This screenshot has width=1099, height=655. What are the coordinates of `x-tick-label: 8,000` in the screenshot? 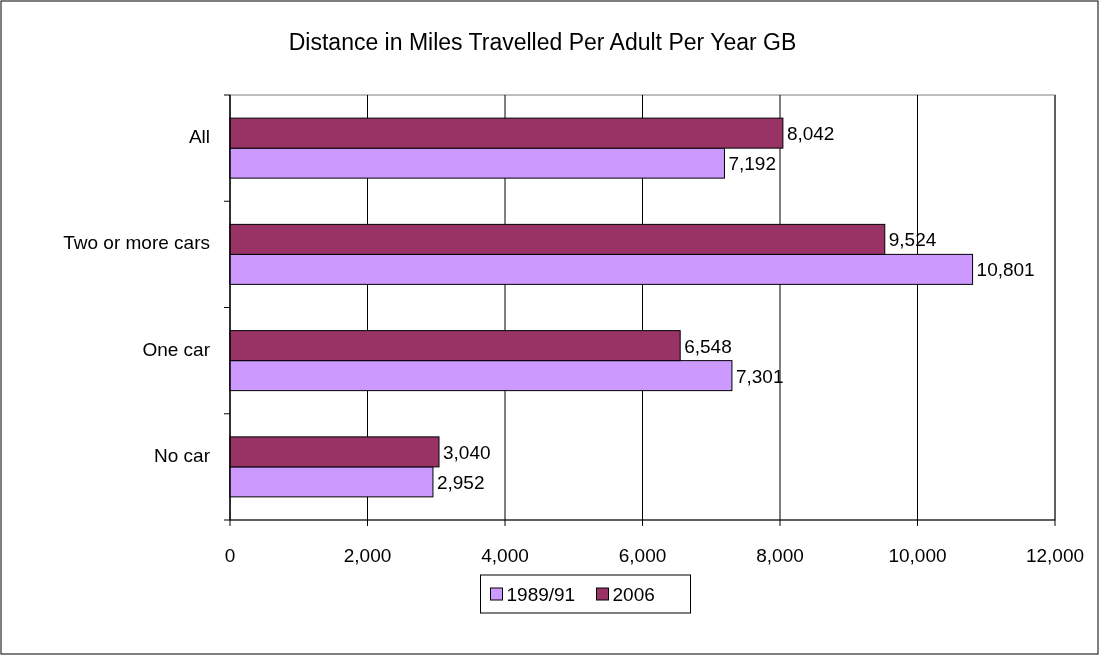 It's located at (780, 555).